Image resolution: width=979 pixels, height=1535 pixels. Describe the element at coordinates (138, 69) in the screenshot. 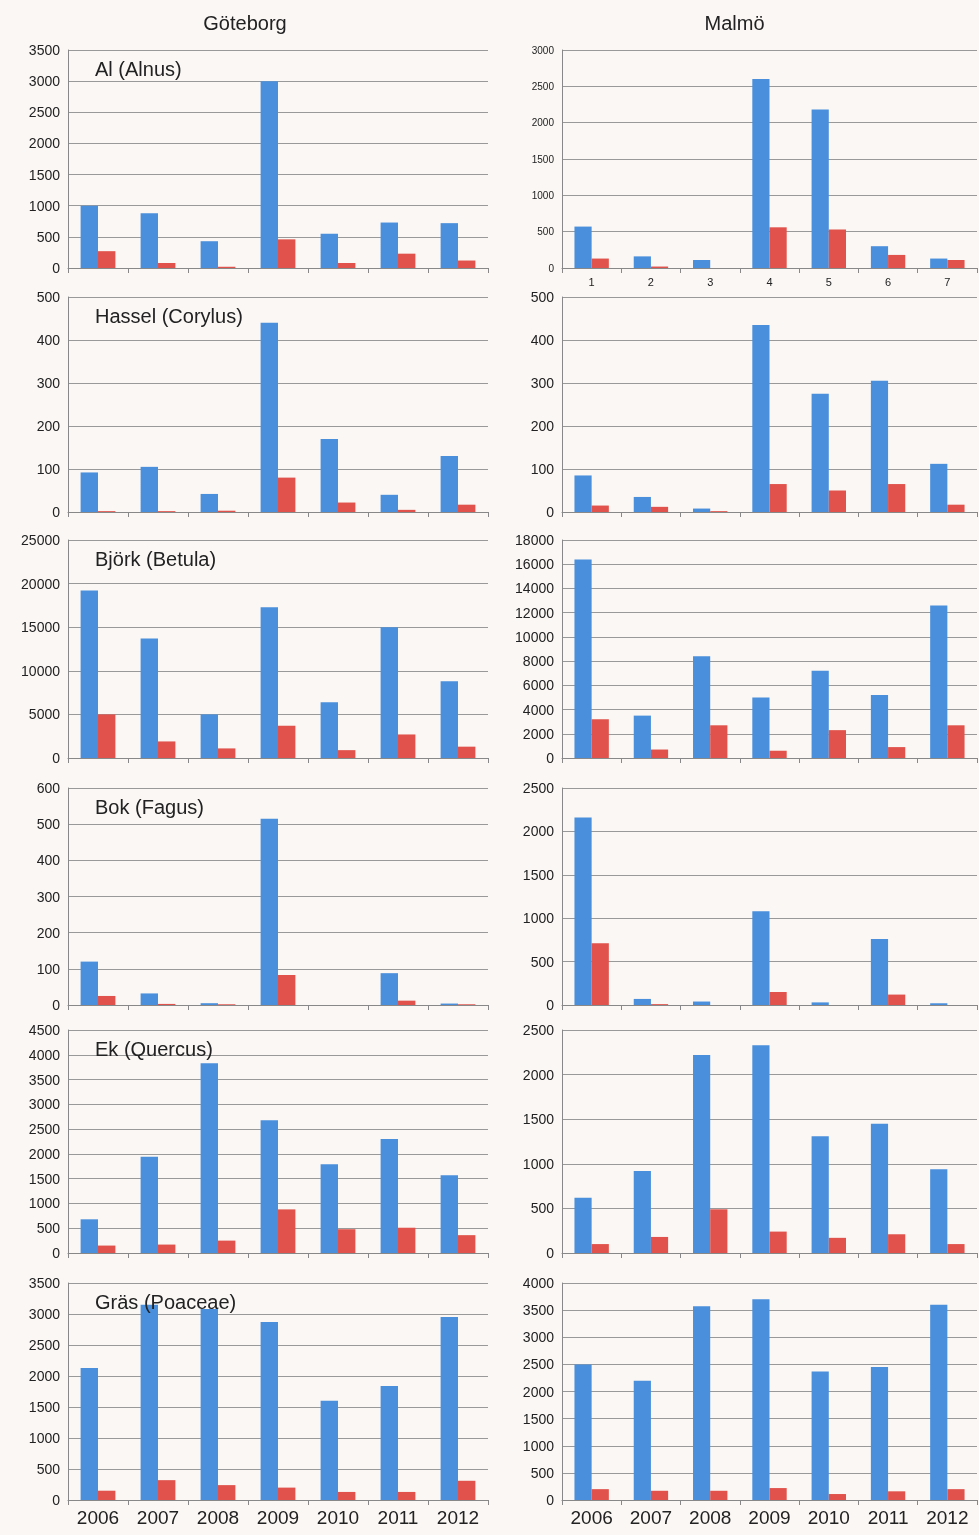

I see `chart-subtitle: Al (Alnus)` at that location.